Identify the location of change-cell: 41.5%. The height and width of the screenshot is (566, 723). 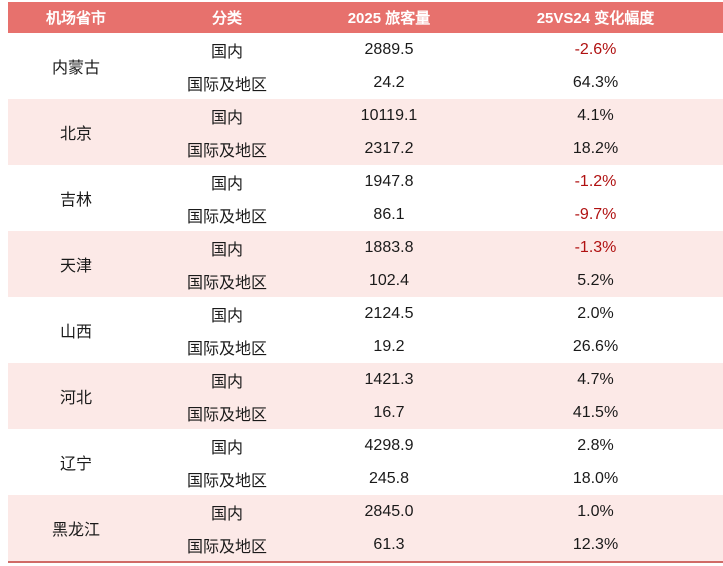
(595, 412).